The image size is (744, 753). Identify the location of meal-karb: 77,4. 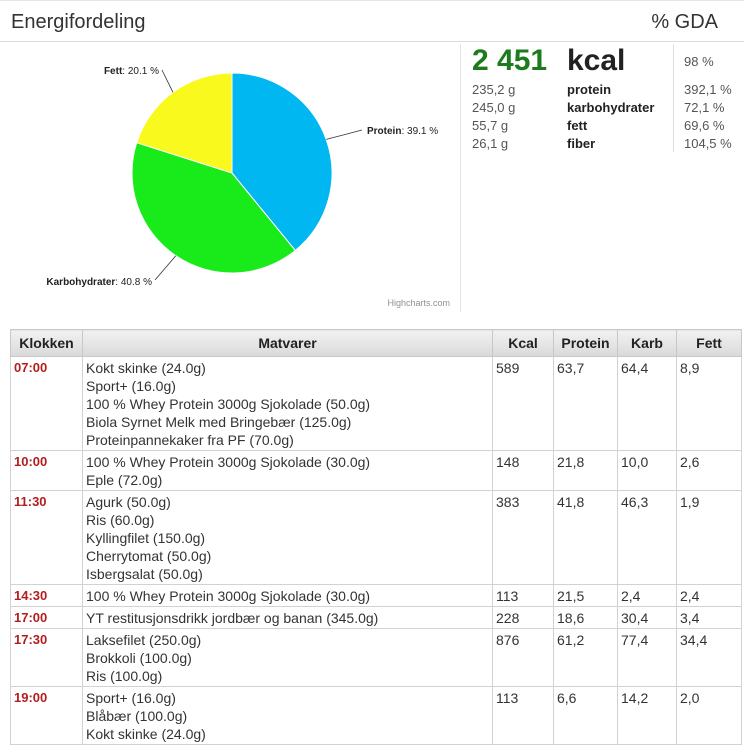
(647, 657).